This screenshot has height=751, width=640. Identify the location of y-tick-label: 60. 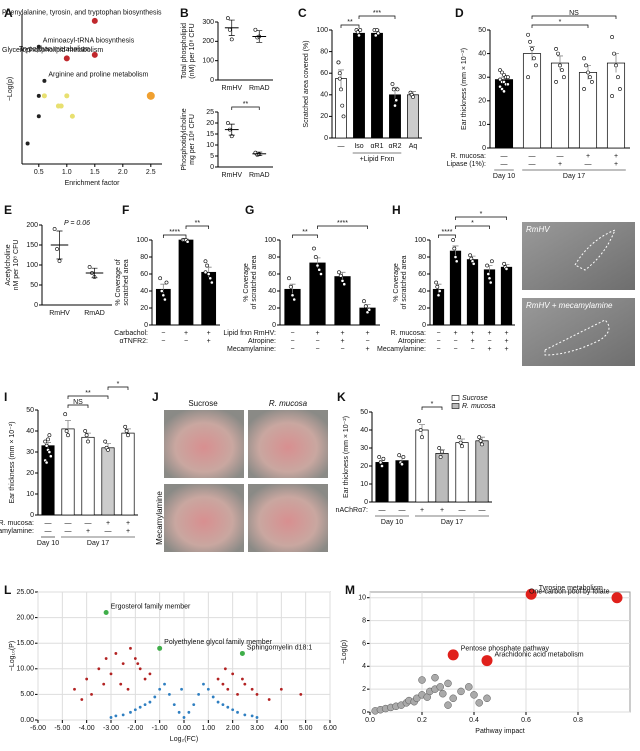
(272, 274).